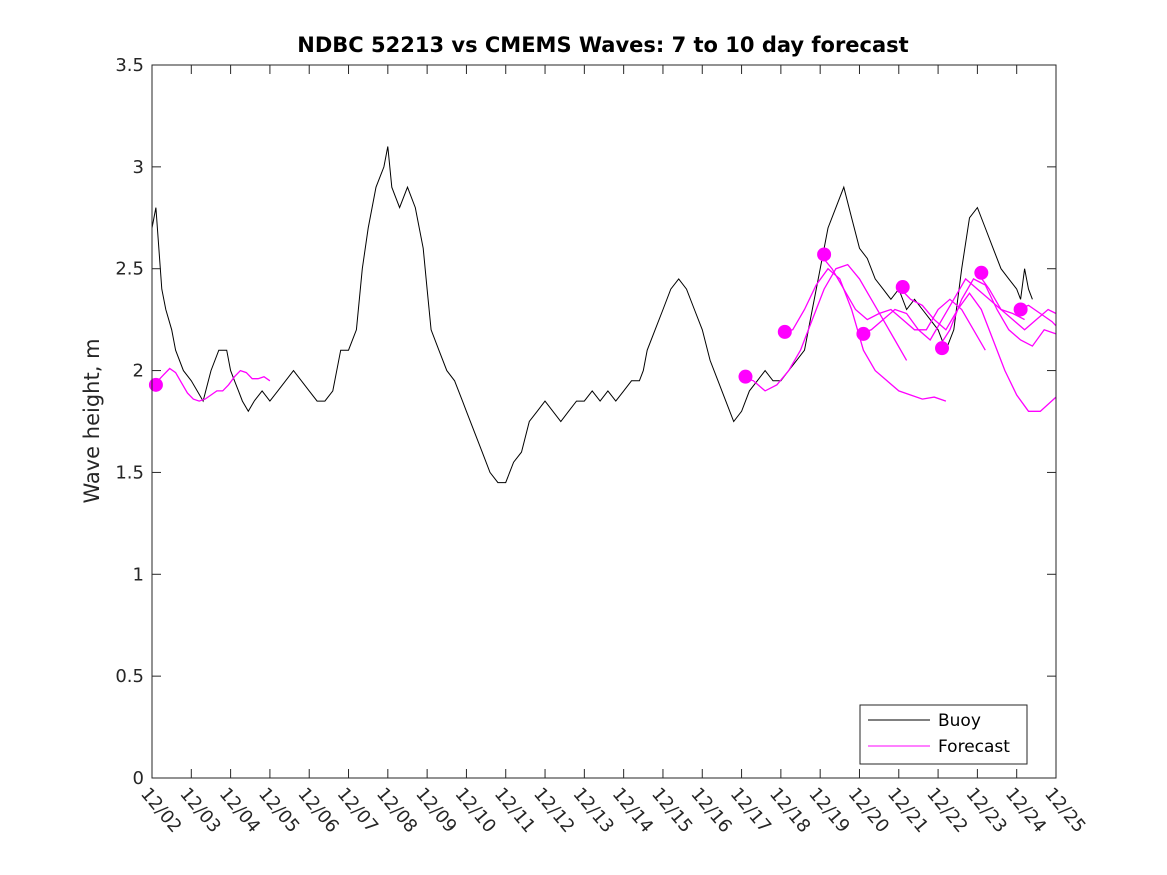 The image size is (1167, 875). Describe the element at coordinates (129, 472) in the screenshot. I see `y-tick-label: 1.5` at that location.